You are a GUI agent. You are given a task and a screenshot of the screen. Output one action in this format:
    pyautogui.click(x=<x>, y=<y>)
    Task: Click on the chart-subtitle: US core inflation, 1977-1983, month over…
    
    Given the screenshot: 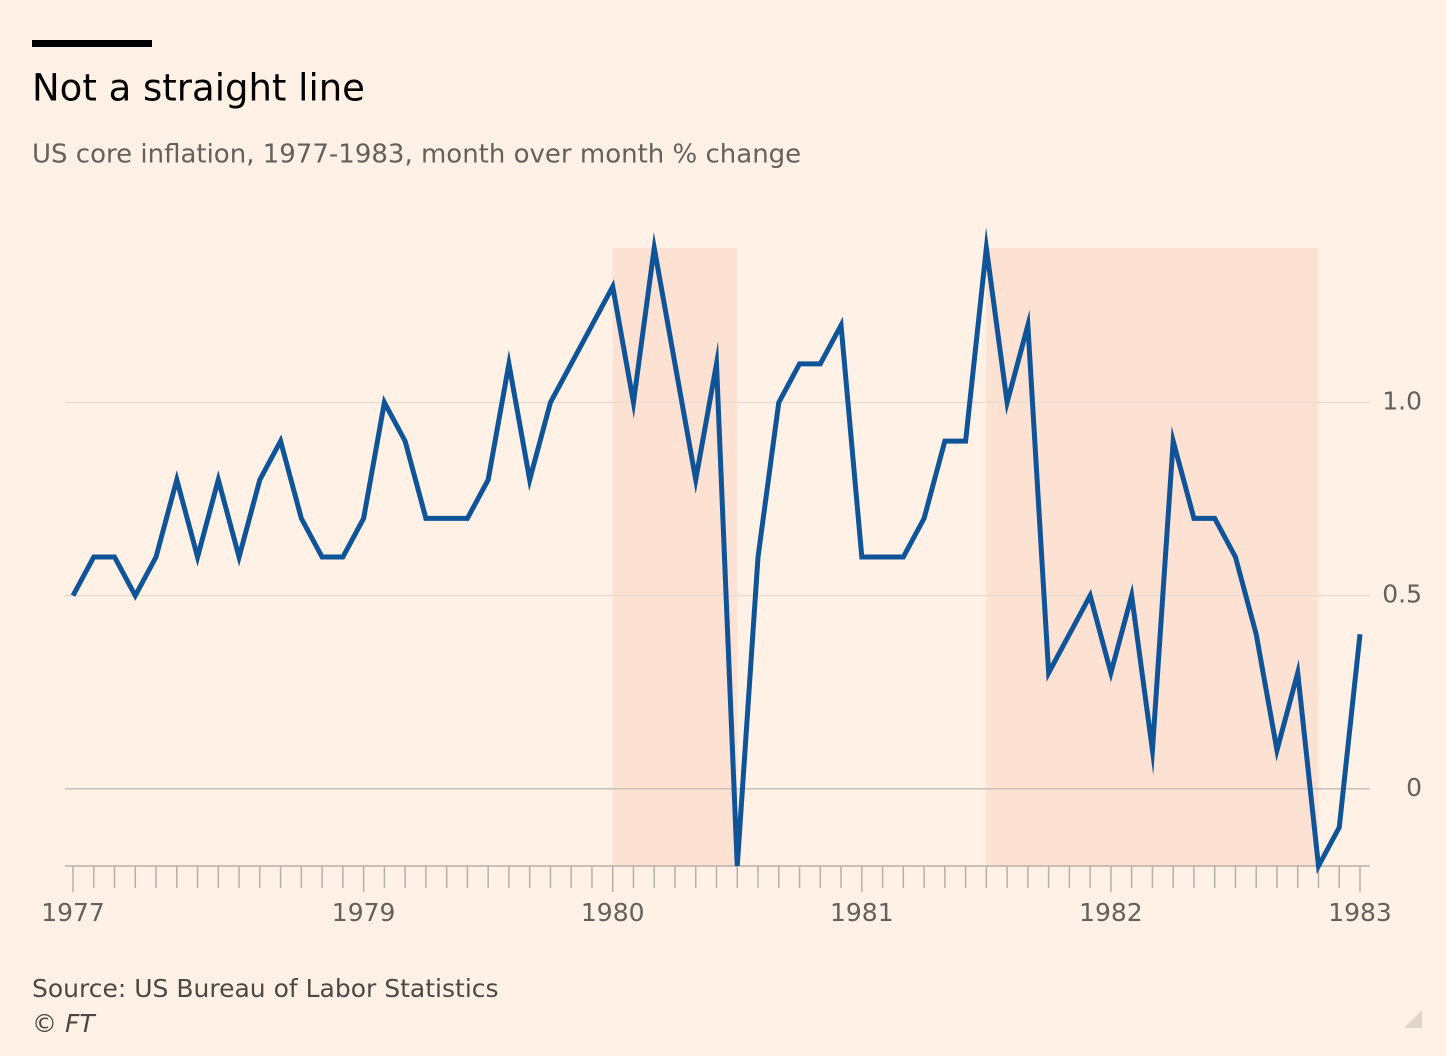 What is the action you would take?
    pyautogui.click(x=416, y=155)
    